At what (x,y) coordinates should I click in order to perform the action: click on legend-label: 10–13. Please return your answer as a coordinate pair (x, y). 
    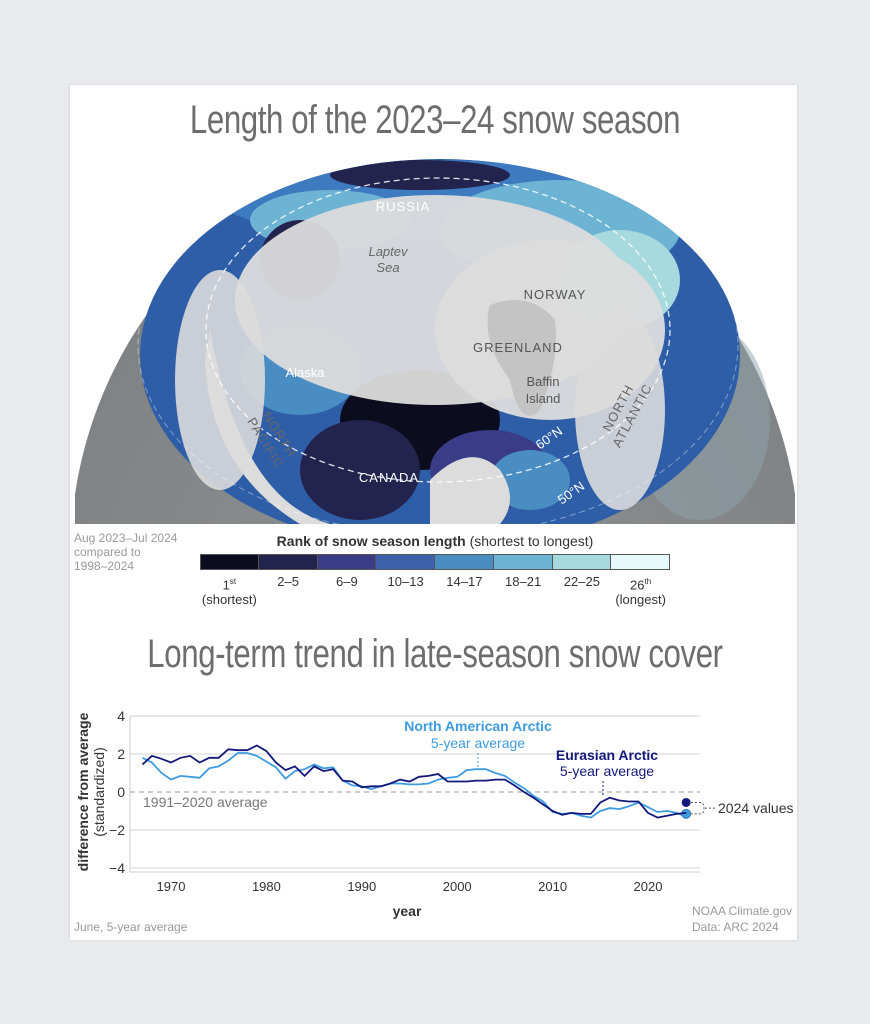
    Looking at the image, I should click on (405, 581).